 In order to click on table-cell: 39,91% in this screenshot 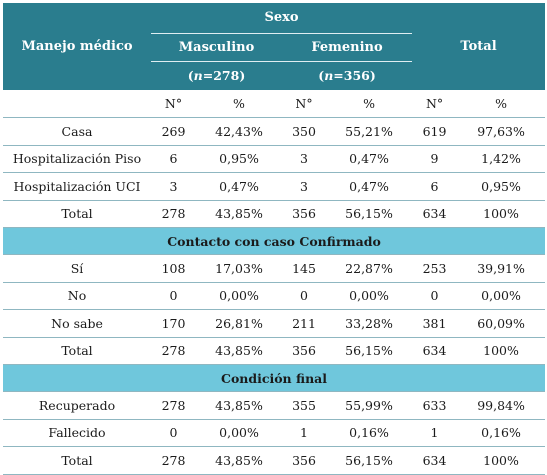, I will do `click(501, 268)`.